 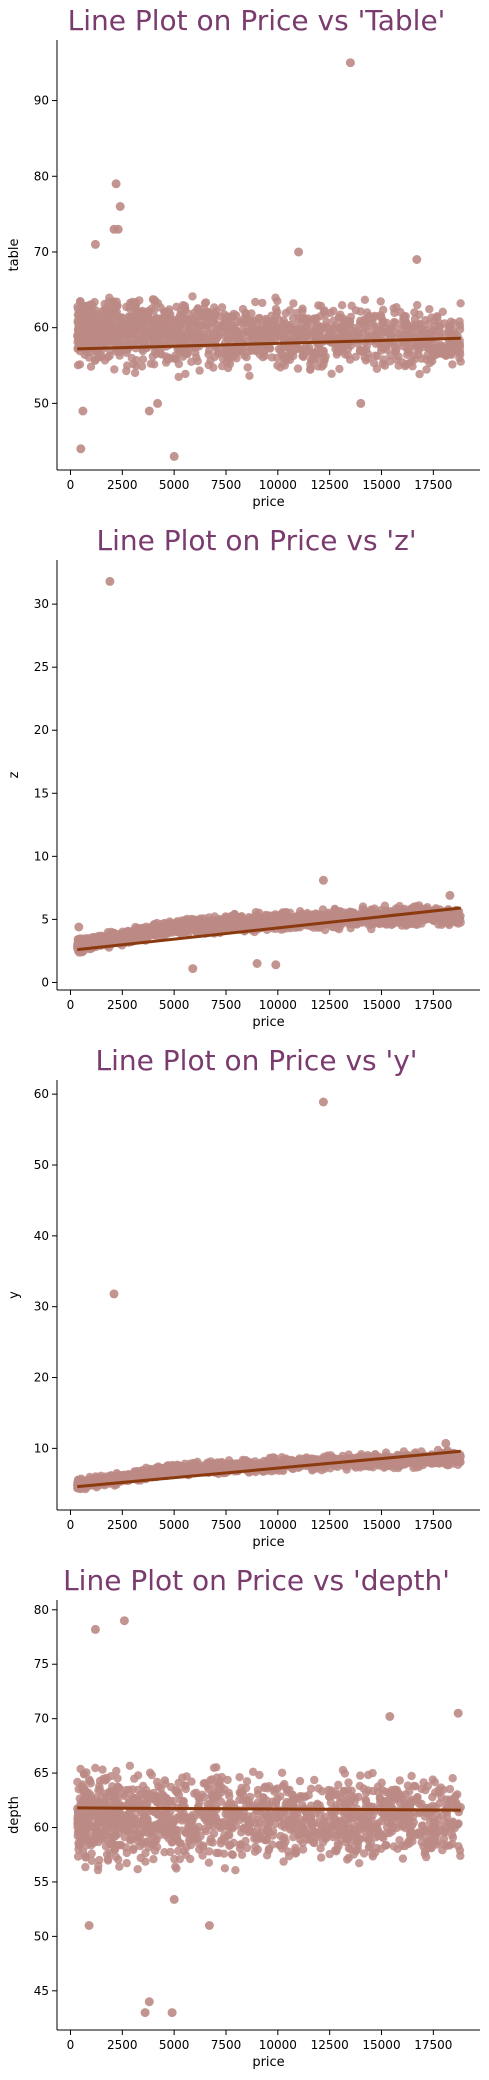 What do you see at coordinates (41, 176) in the screenshot?
I see `y-tick-label: 80` at bounding box center [41, 176].